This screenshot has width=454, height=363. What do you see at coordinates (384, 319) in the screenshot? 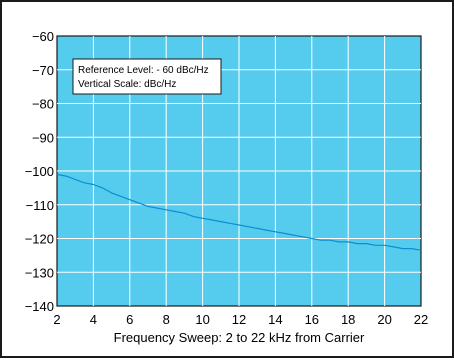
I see `x-tick-label: 20` at bounding box center [384, 319].